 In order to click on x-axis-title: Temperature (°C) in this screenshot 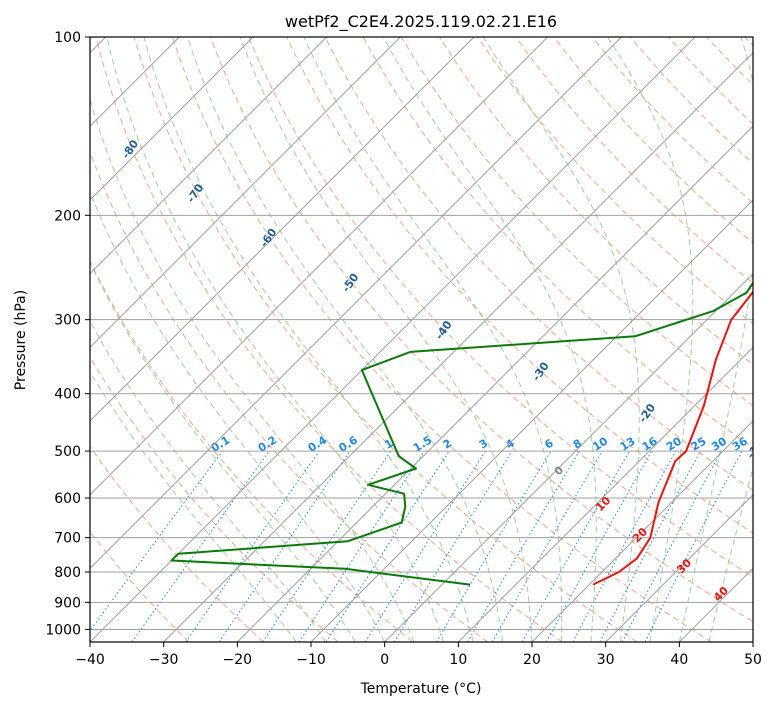, I will do `click(421, 689)`.